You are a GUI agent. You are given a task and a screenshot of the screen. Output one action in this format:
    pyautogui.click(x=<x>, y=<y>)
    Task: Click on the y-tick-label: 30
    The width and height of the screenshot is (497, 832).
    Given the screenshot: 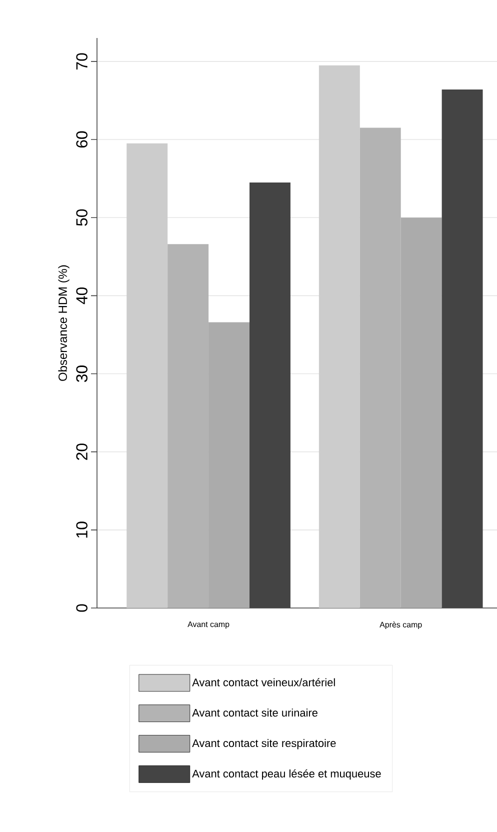 What is the action you would take?
    pyautogui.click(x=82, y=374)
    